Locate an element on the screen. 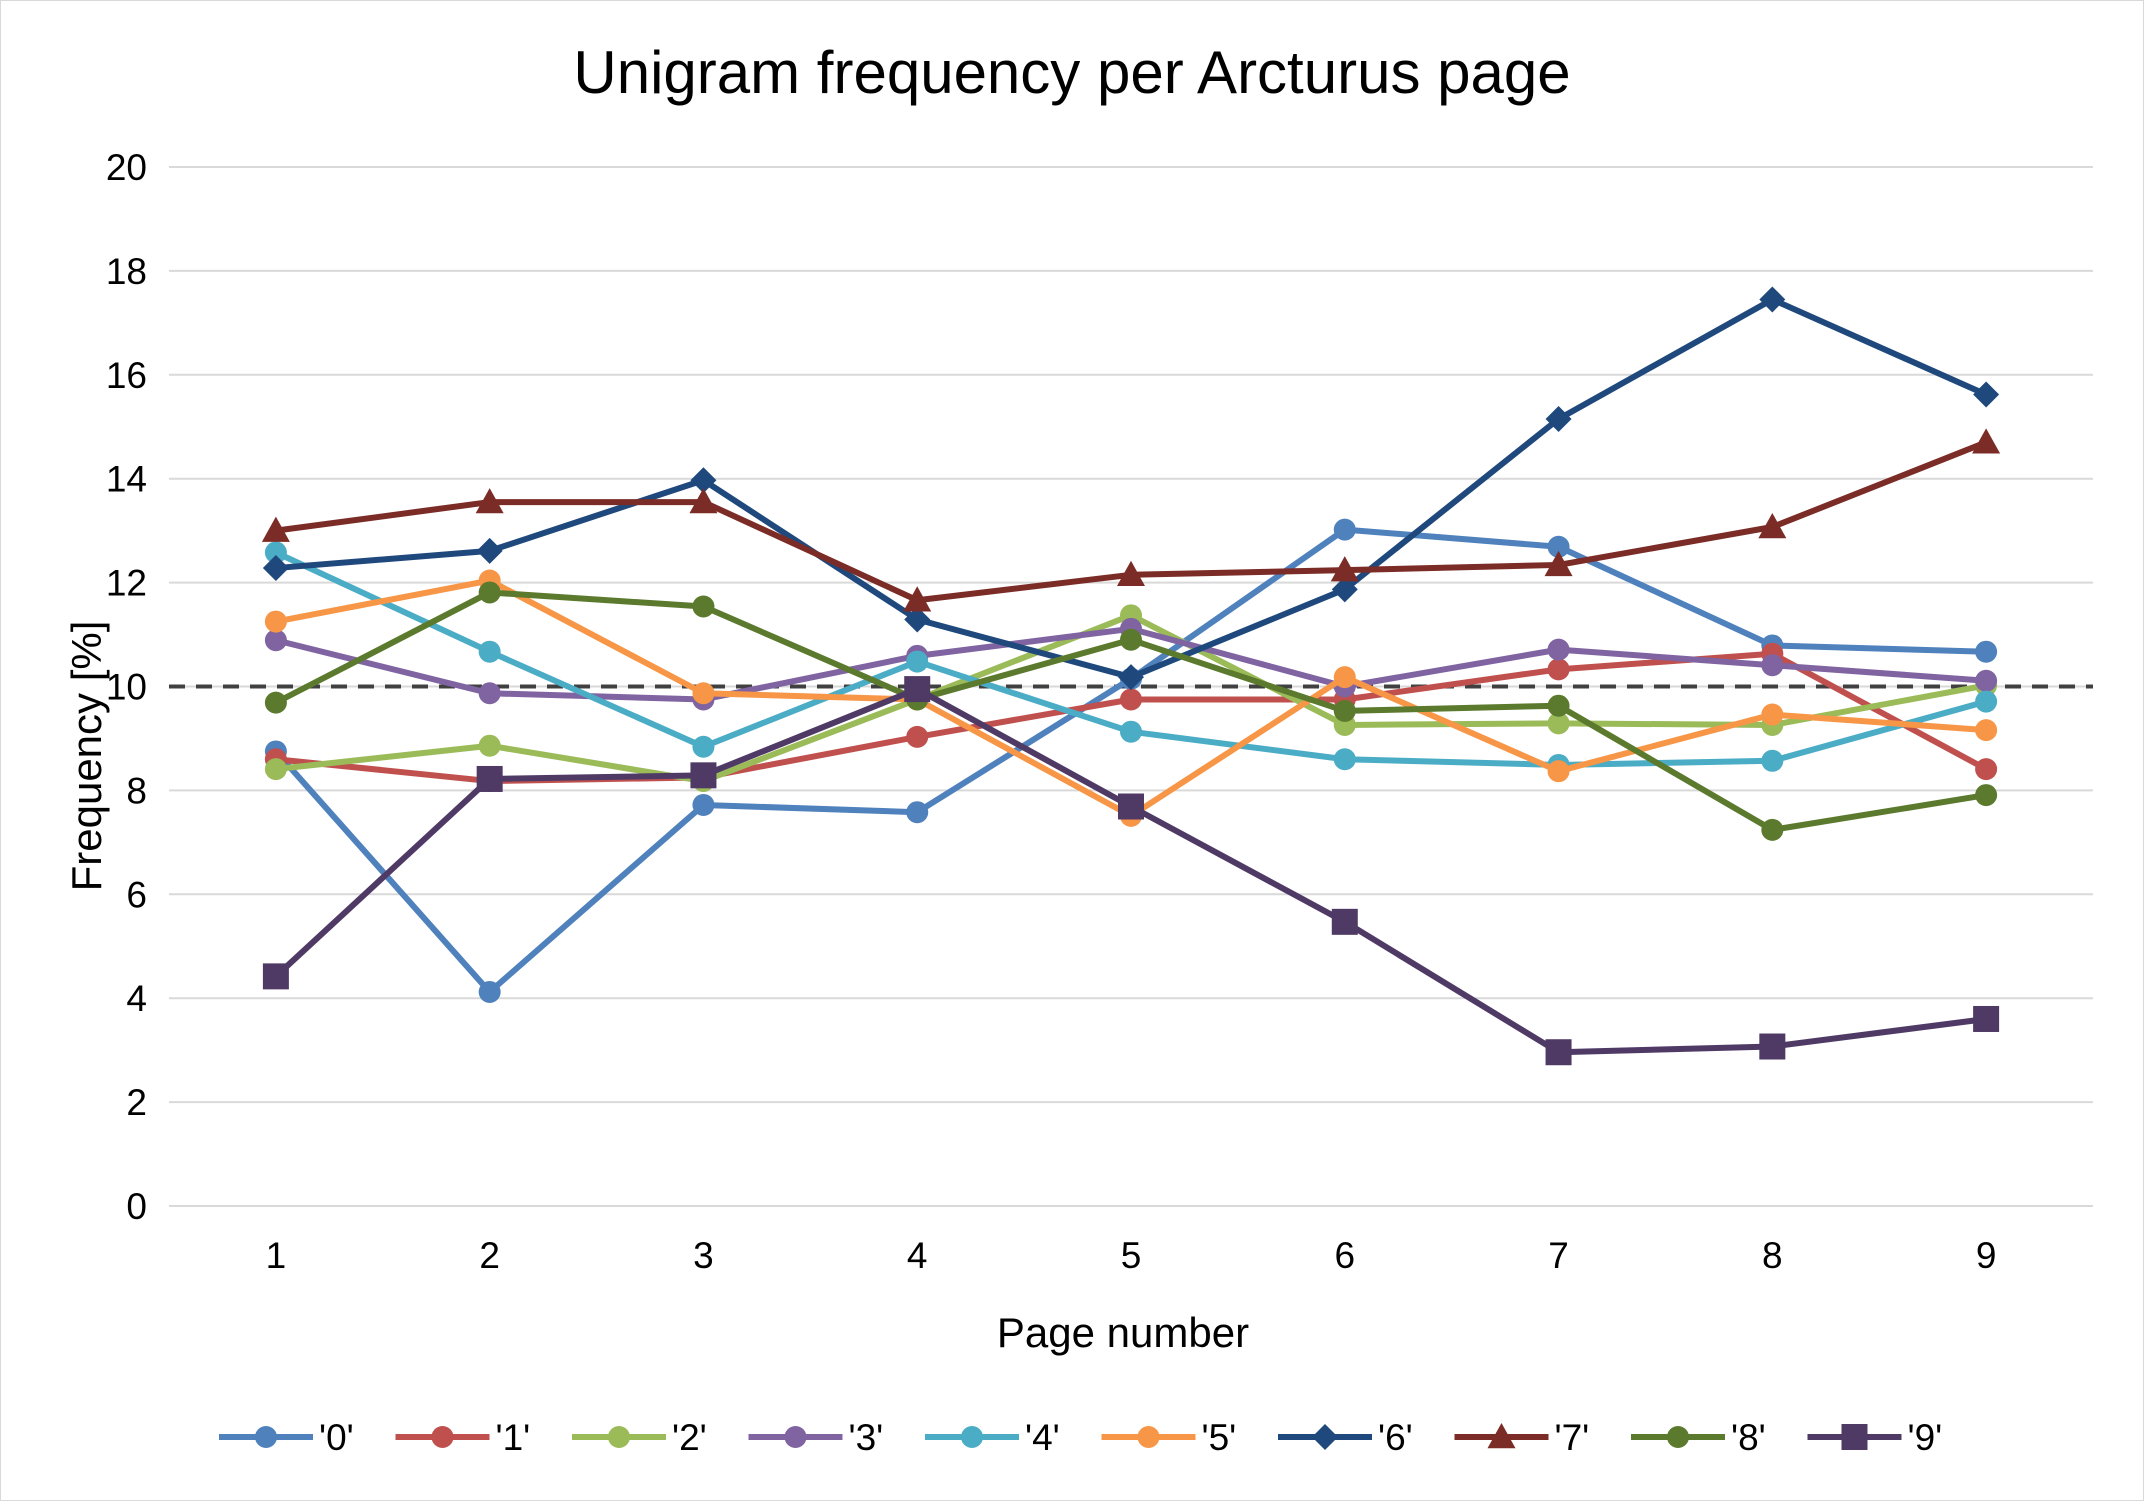 Image resolution: width=2144 pixels, height=1502 pixels. legend-item: '8' is located at coordinates (1698, 1437).